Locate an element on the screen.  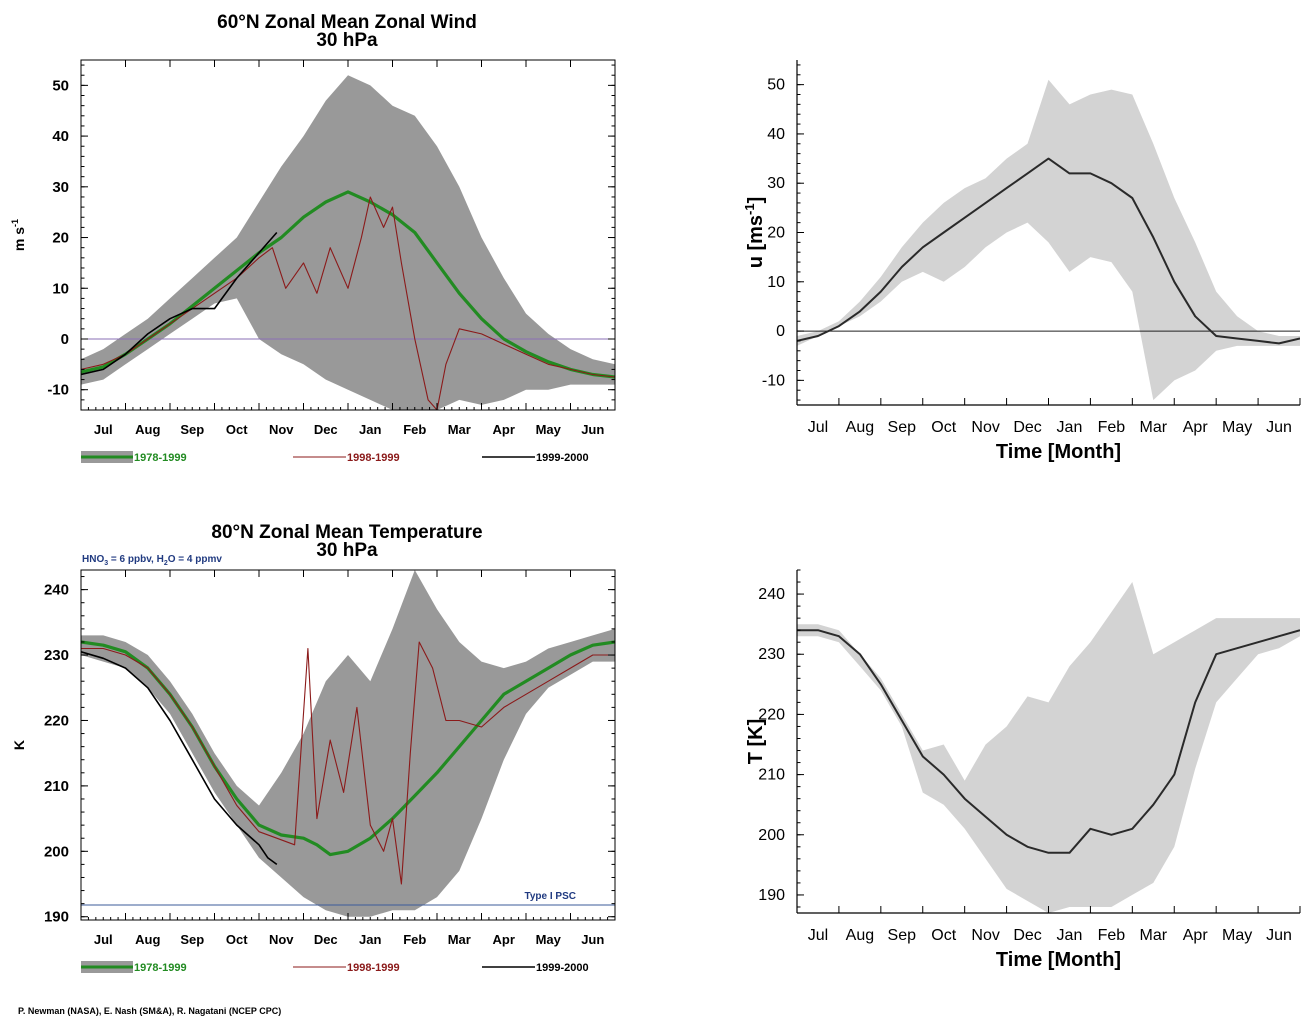
annotation-part: O = 4 ppmv is located at coordinates (195, 559).